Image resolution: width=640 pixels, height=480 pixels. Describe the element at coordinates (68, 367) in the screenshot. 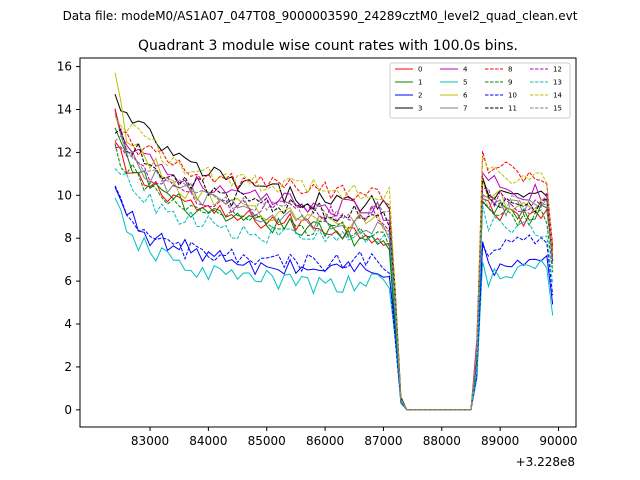

I see `y-tick-label: 2` at that location.